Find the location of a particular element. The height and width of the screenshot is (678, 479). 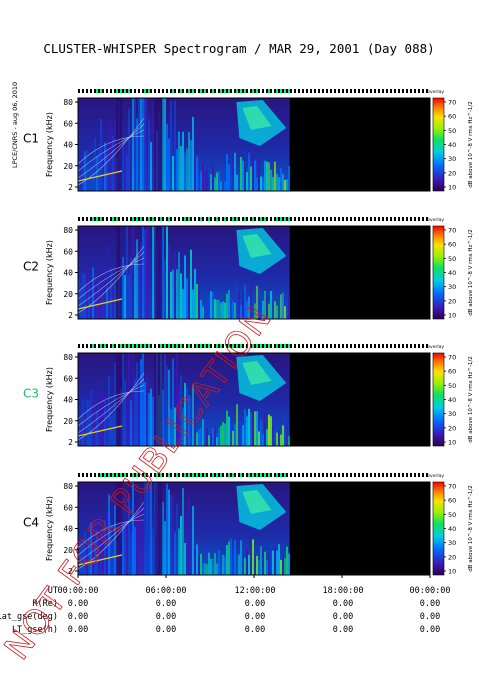

x-tick-marks is located at coordinates (254, 576).